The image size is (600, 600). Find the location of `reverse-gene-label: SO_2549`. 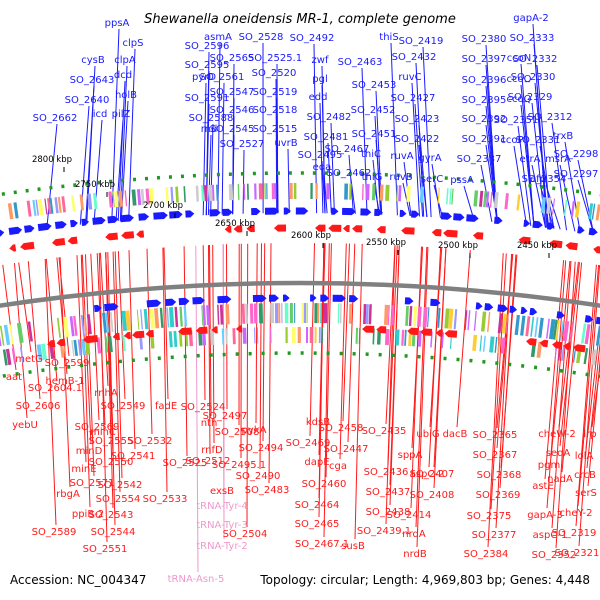

reverse-gene-label: SO_2549 is located at coordinates (123, 406).